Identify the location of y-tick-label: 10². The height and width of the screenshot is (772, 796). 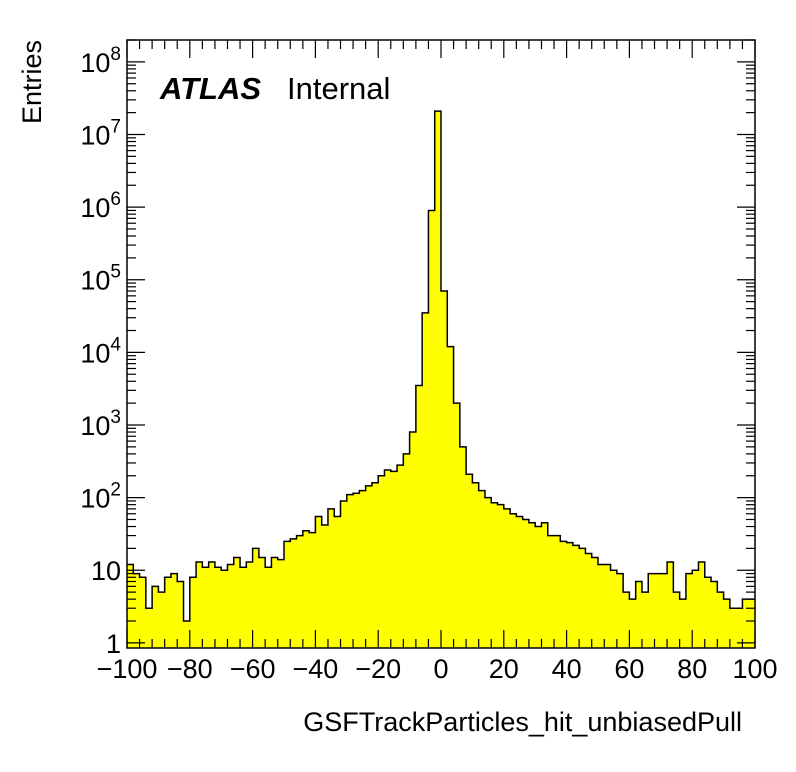
(100, 497).